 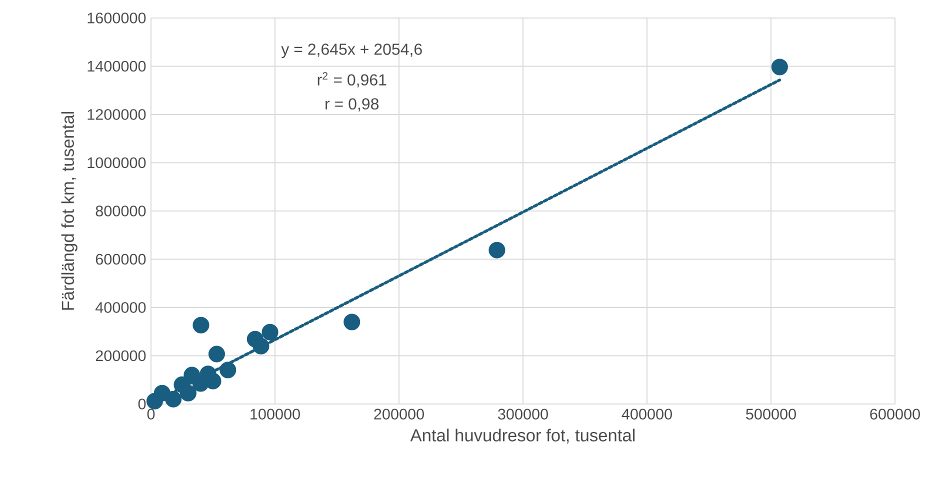 I want to click on y-axis-title: Färdlängd fot km, tusental, so click(x=69, y=211).